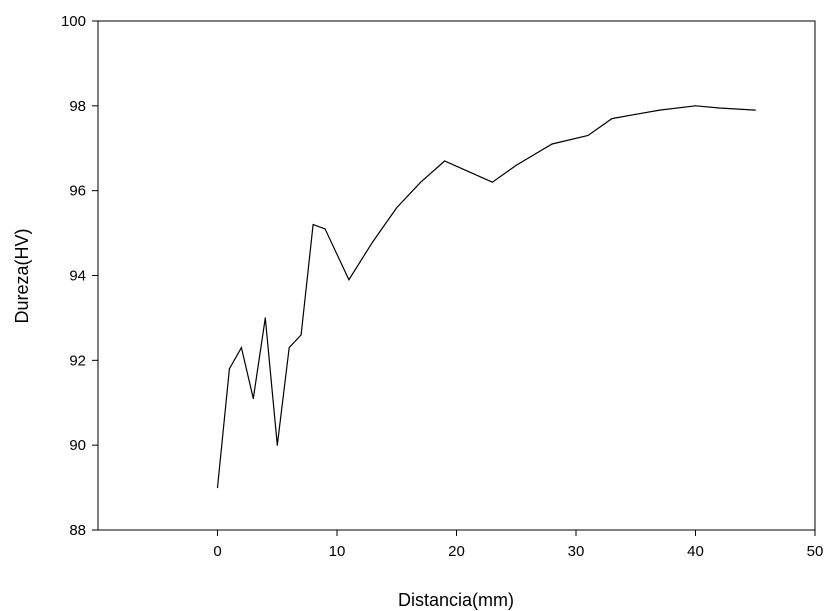  What do you see at coordinates (576, 551) in the screenshot?
I see `x-tick-label: 30` at bounding box center [576, 551].